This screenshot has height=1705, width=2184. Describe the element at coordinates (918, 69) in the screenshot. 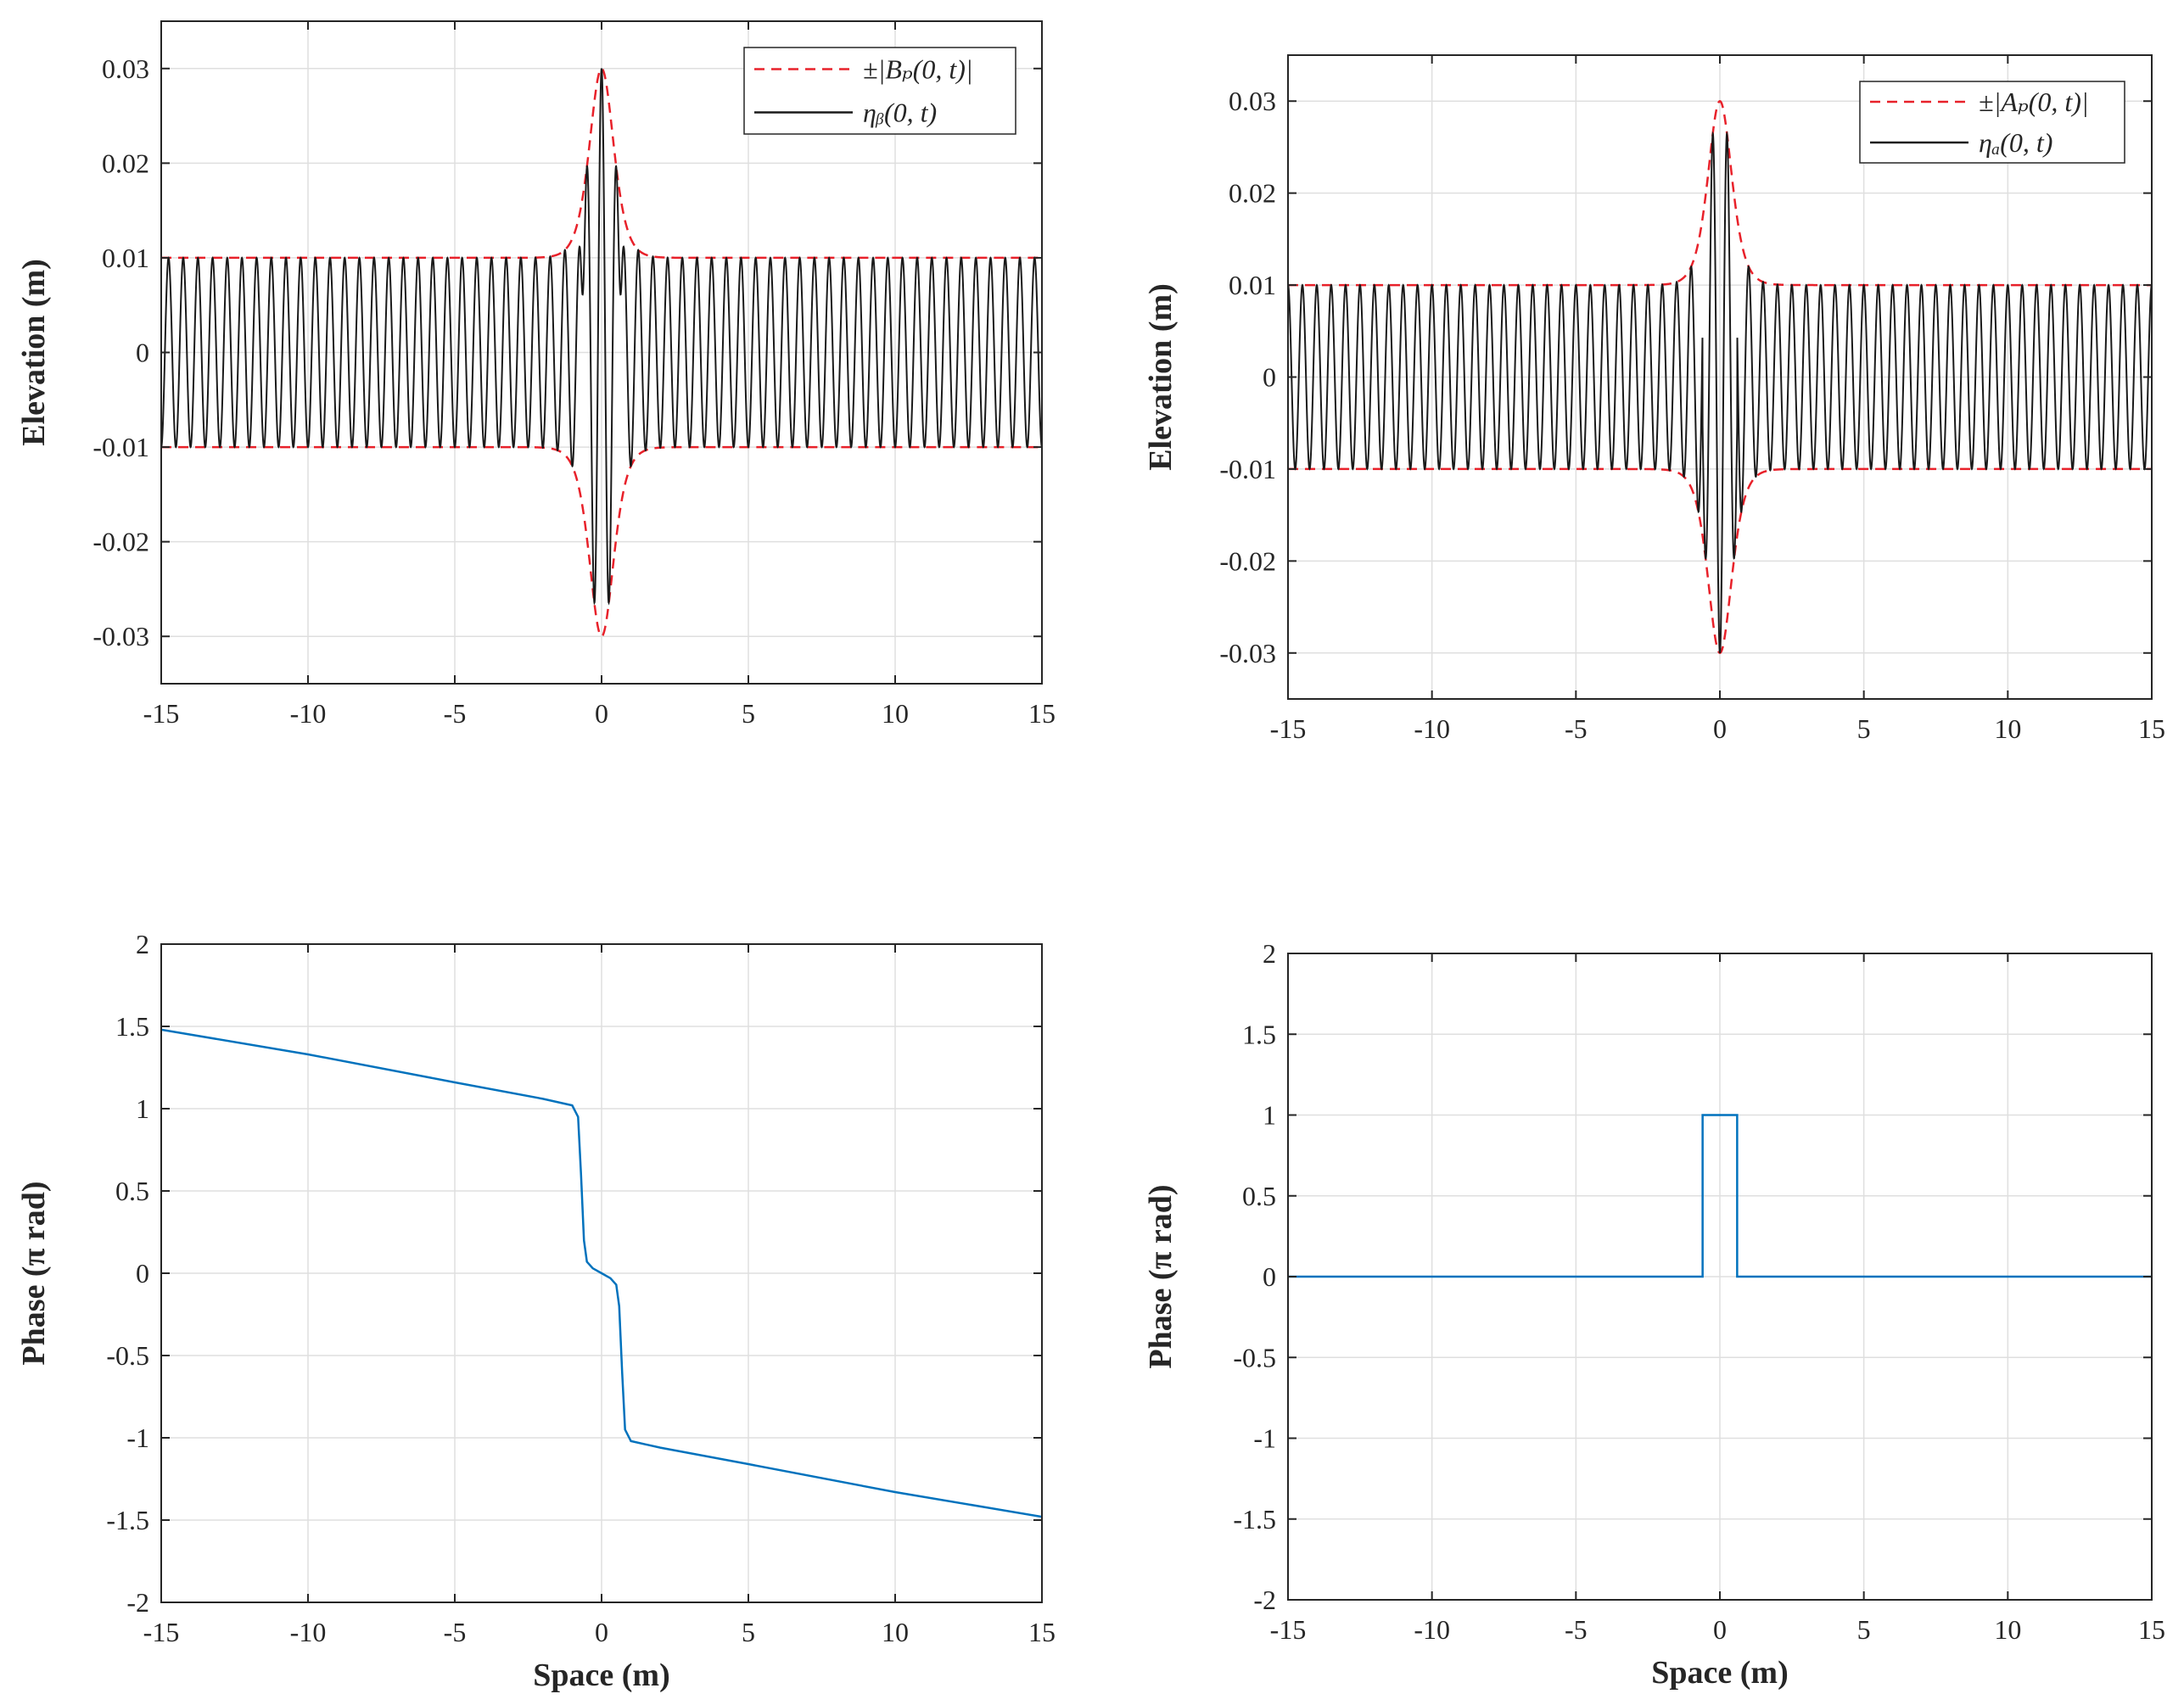

I see `legend-label-0: ±|Bₚ(0, t)|` at that location.